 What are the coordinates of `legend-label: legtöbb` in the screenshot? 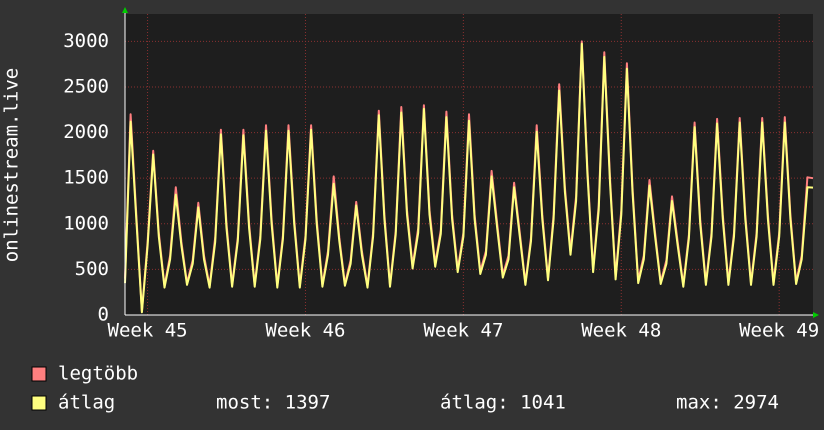 It's located at (98, 374).